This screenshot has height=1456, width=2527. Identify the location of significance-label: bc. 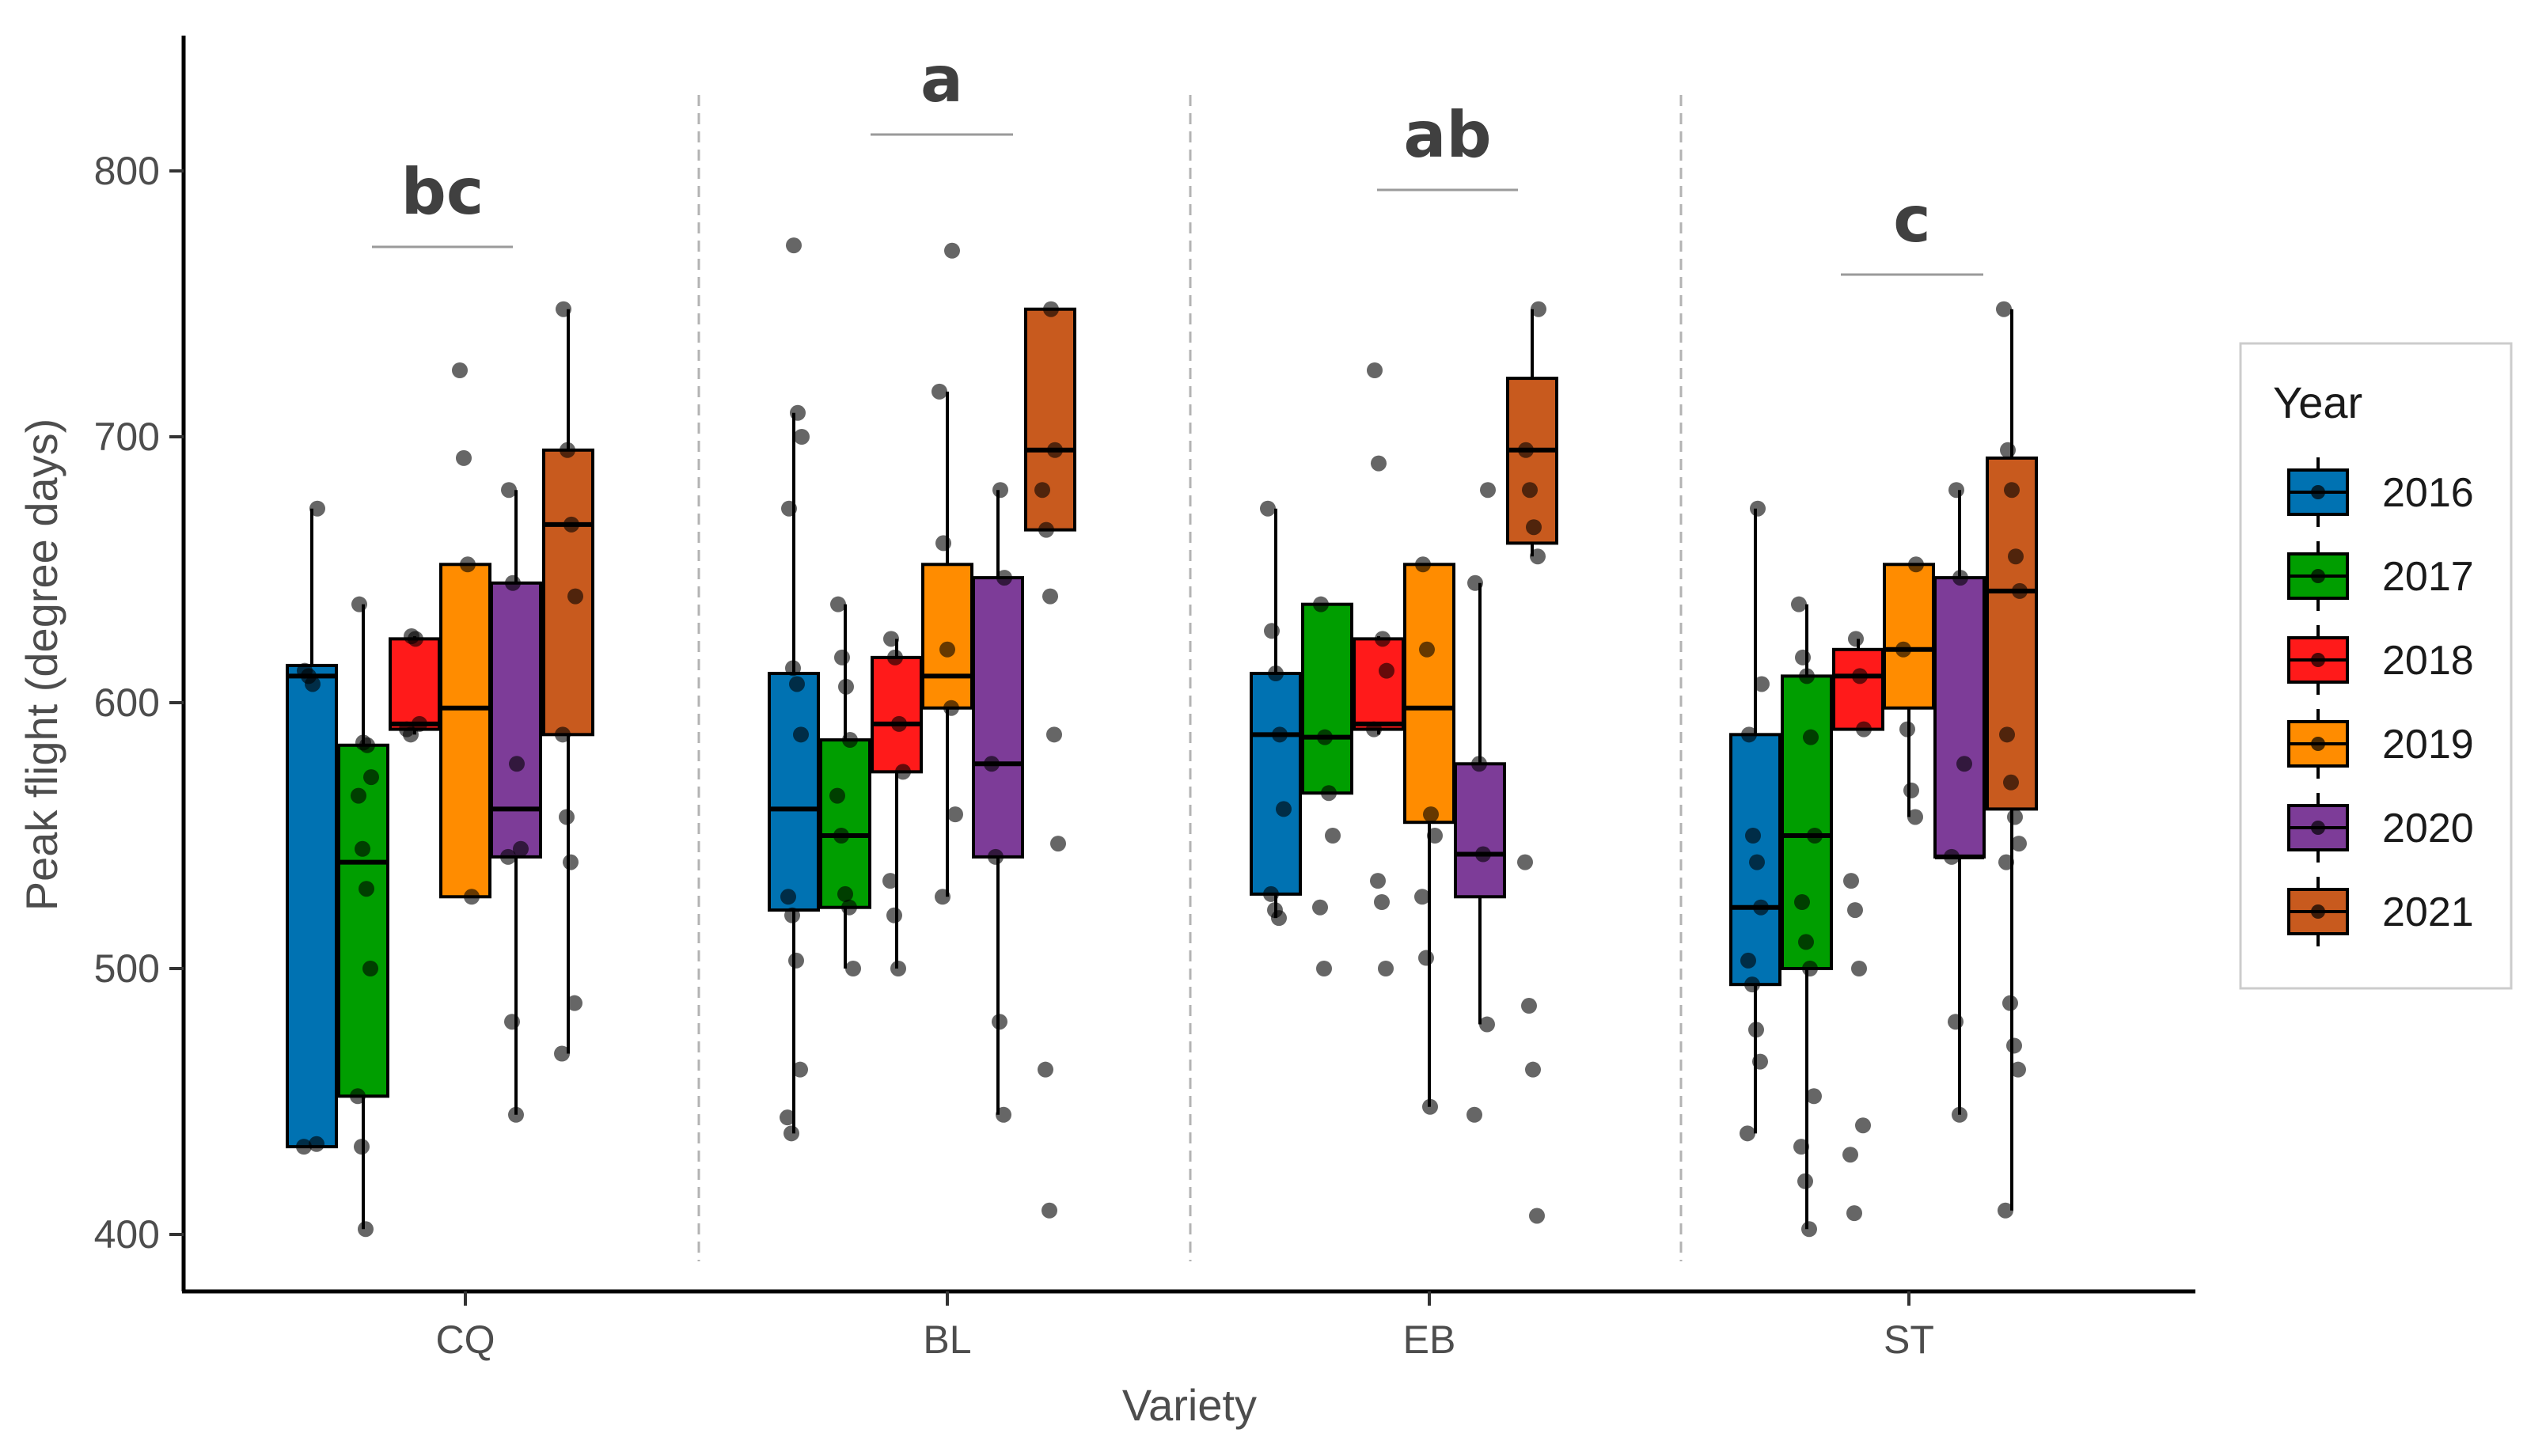
(442, 192).